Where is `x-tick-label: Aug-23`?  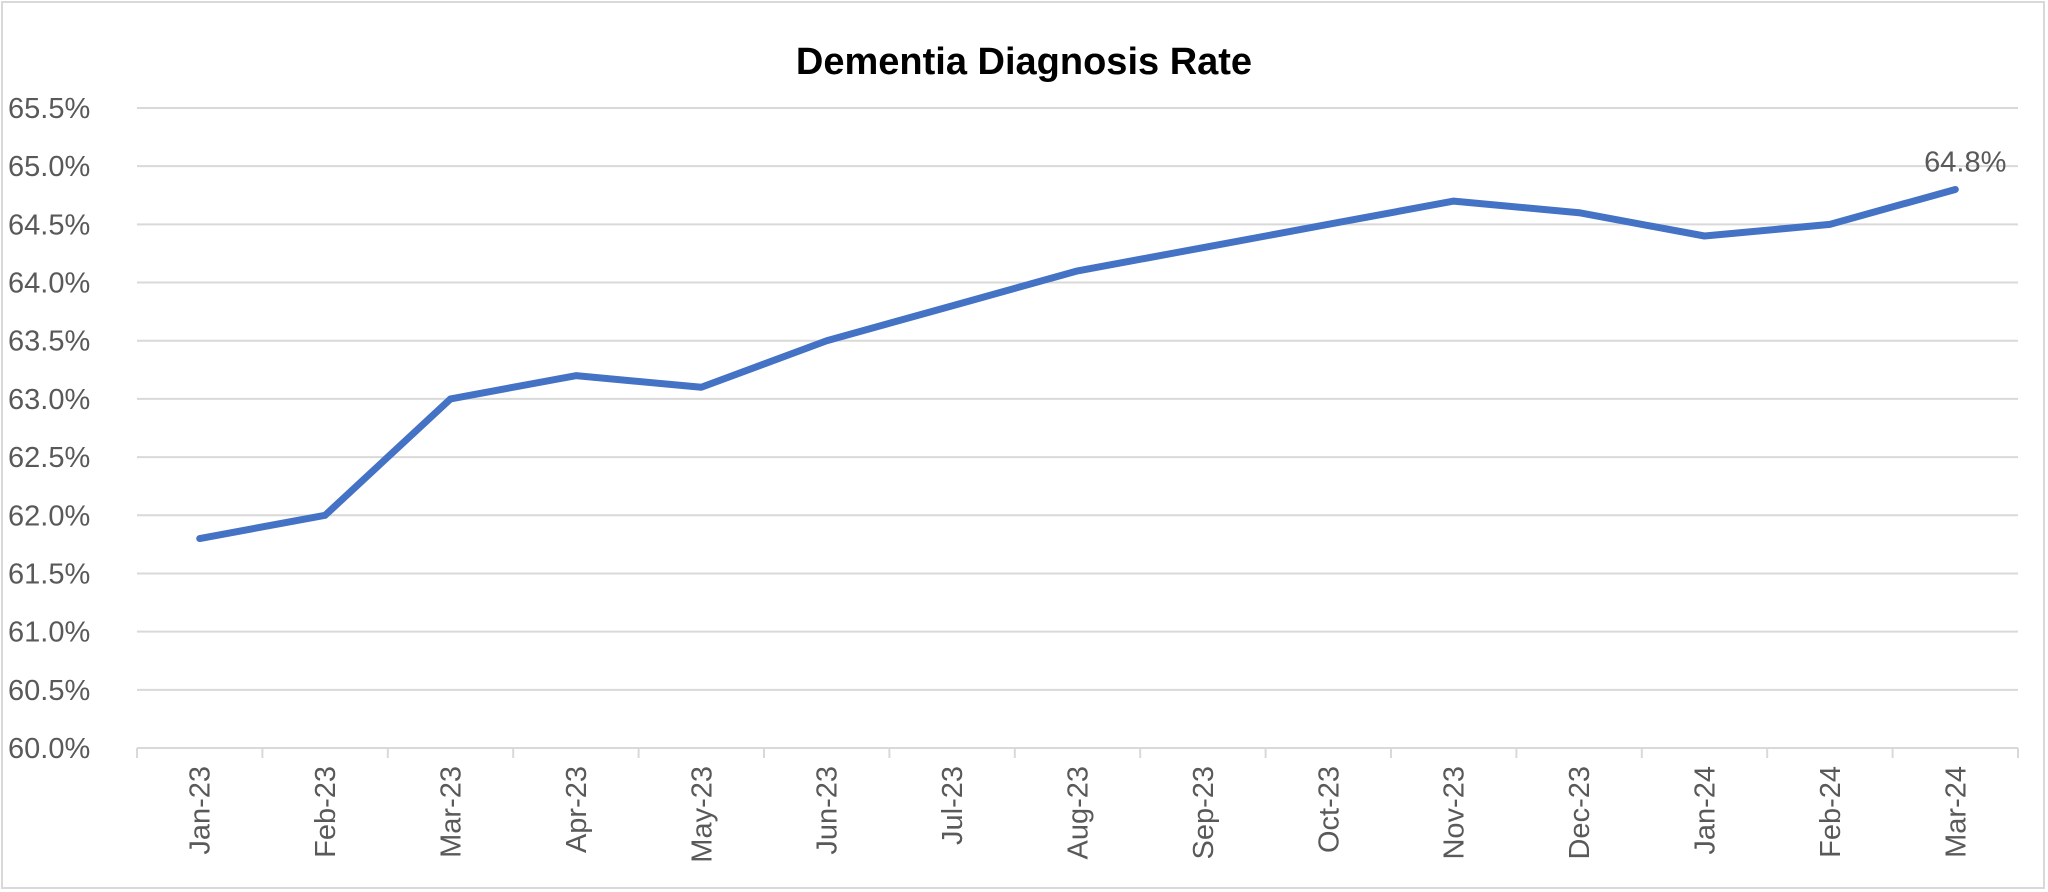
x-tick-label: Aug-23 is located at coordinates (1079, 813).